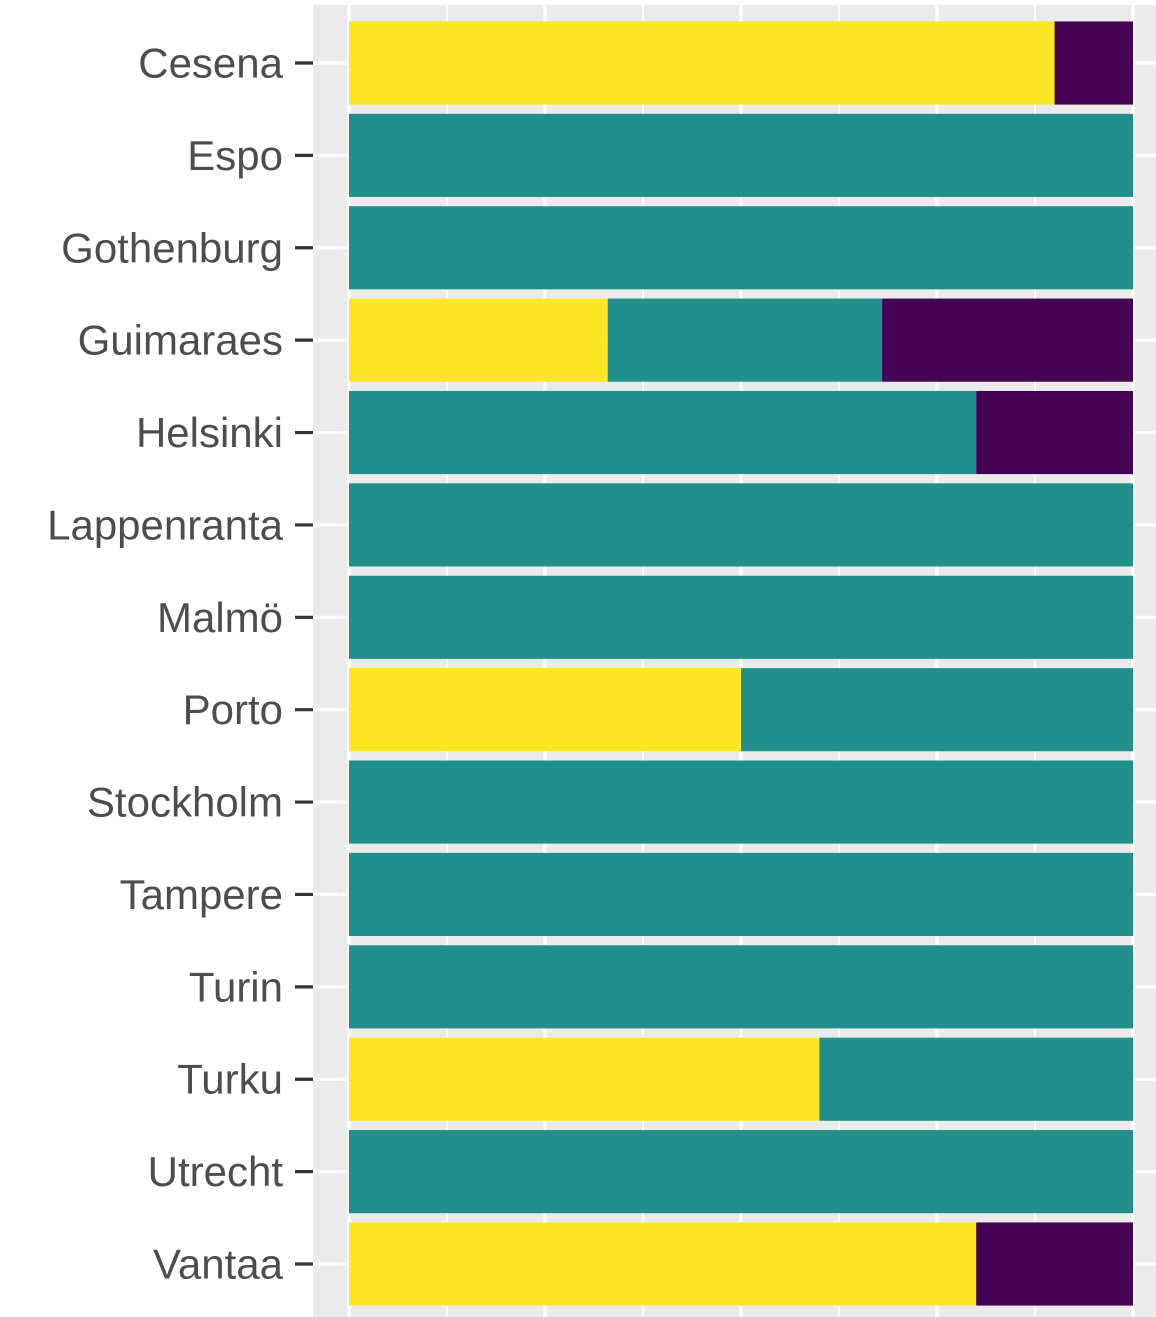 Image resolution: width=1156 pixels, height=1317 pixels. Describe the element at coordinates (172, 247) in the screenshot. I see `y-tick-label: Gothenburg` at that location.